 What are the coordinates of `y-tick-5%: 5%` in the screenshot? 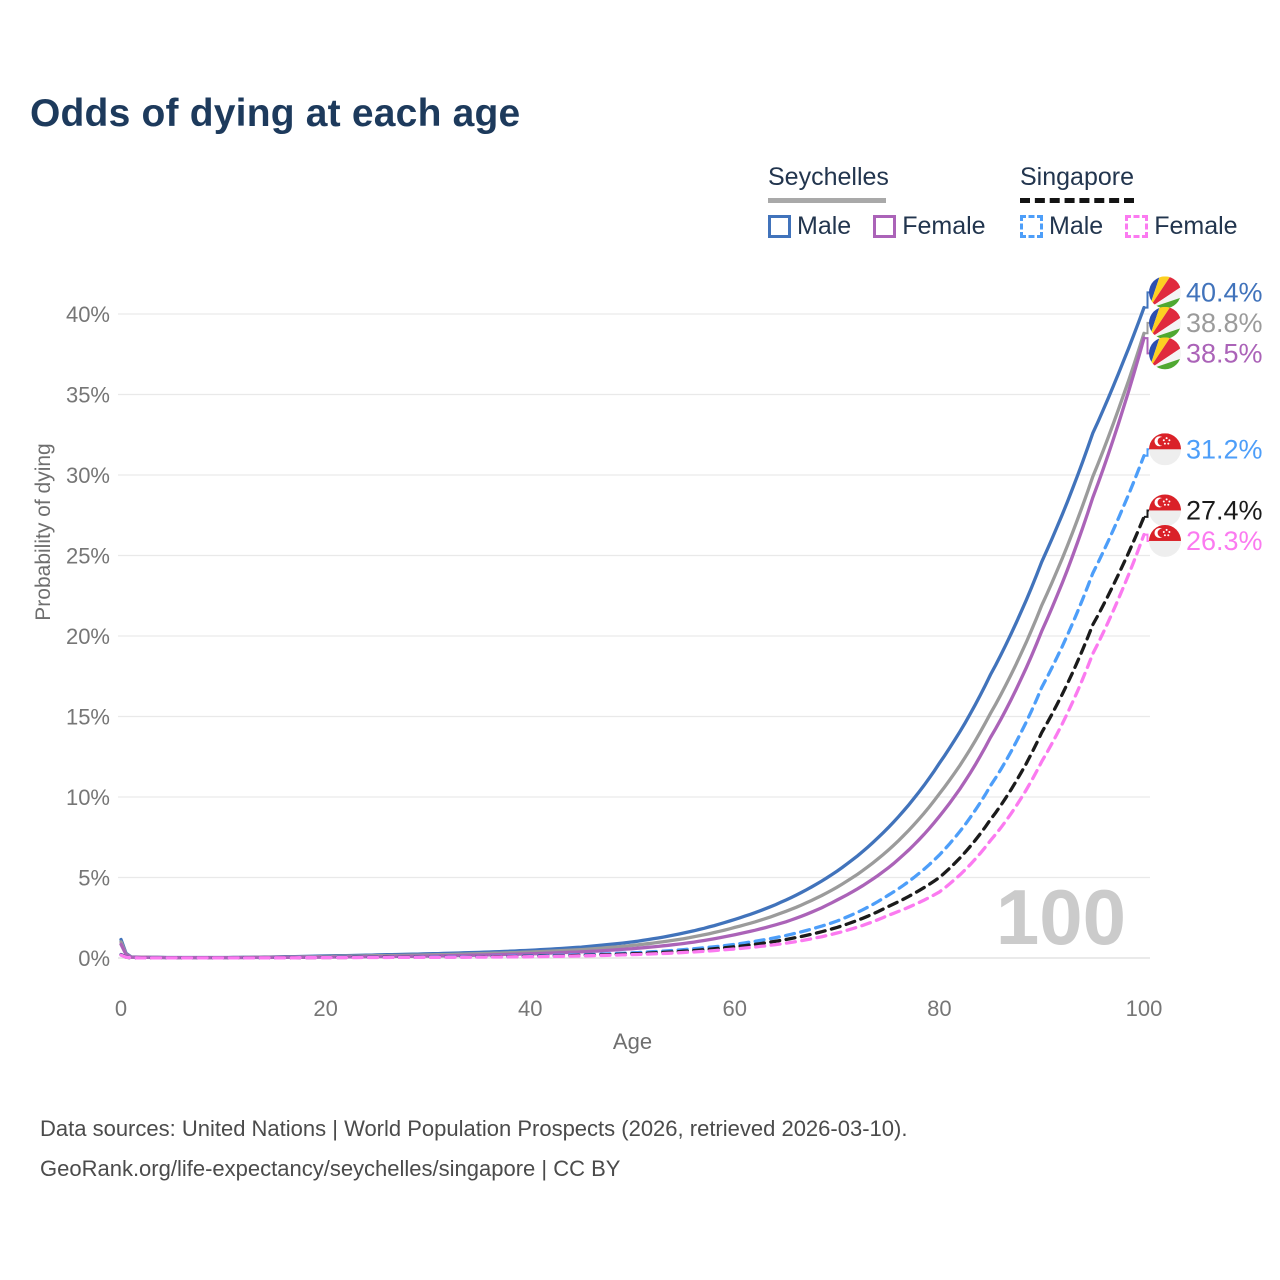 It's located at (94, 878).